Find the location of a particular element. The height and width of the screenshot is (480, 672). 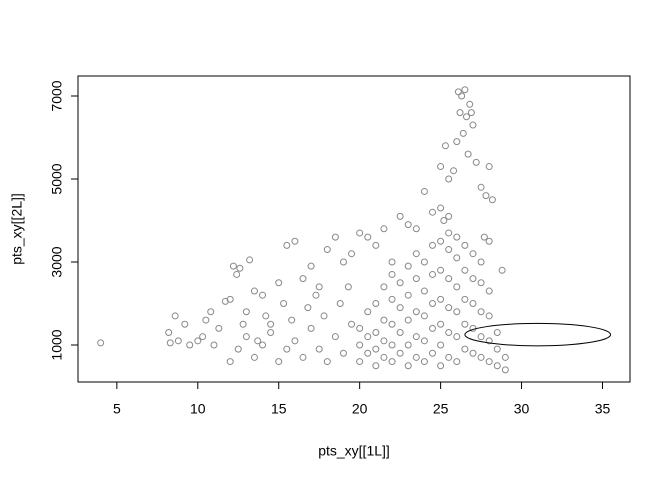

x-tick-label: 10 is located at coordinates (198, 409).